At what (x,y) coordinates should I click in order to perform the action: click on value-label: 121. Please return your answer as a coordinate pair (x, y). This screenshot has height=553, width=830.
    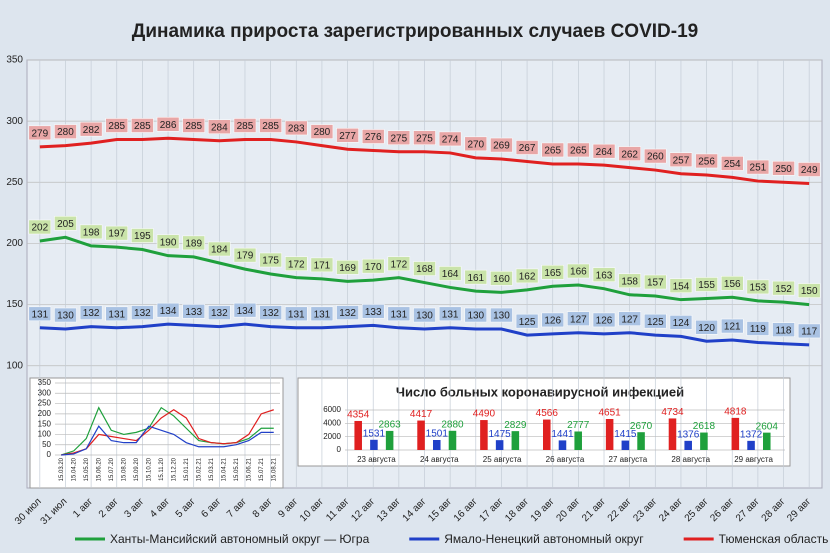
    Looking at the image, I should click on (732, 327).